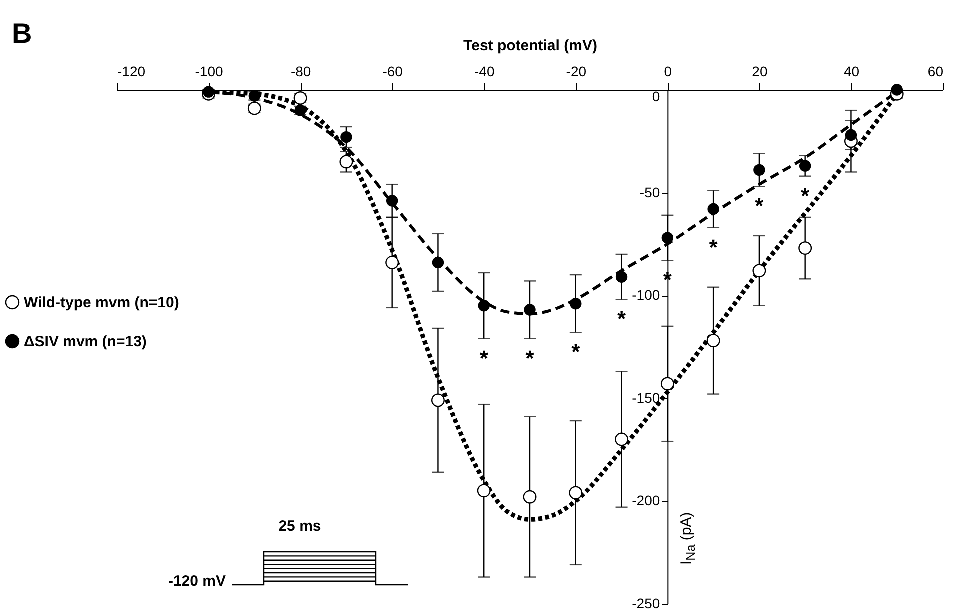  I want to click on annotation: -120 mV, so click(196, 581).